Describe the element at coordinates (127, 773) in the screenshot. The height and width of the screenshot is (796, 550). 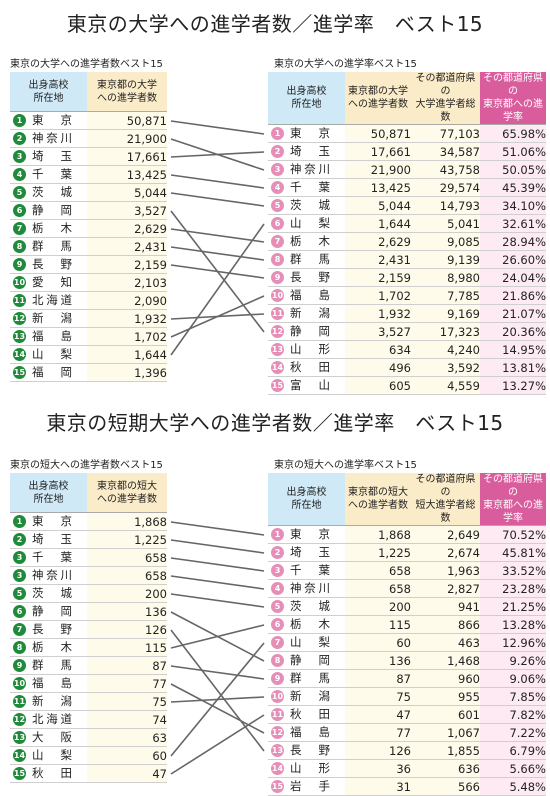
I see `count-cell: 47` at that location.